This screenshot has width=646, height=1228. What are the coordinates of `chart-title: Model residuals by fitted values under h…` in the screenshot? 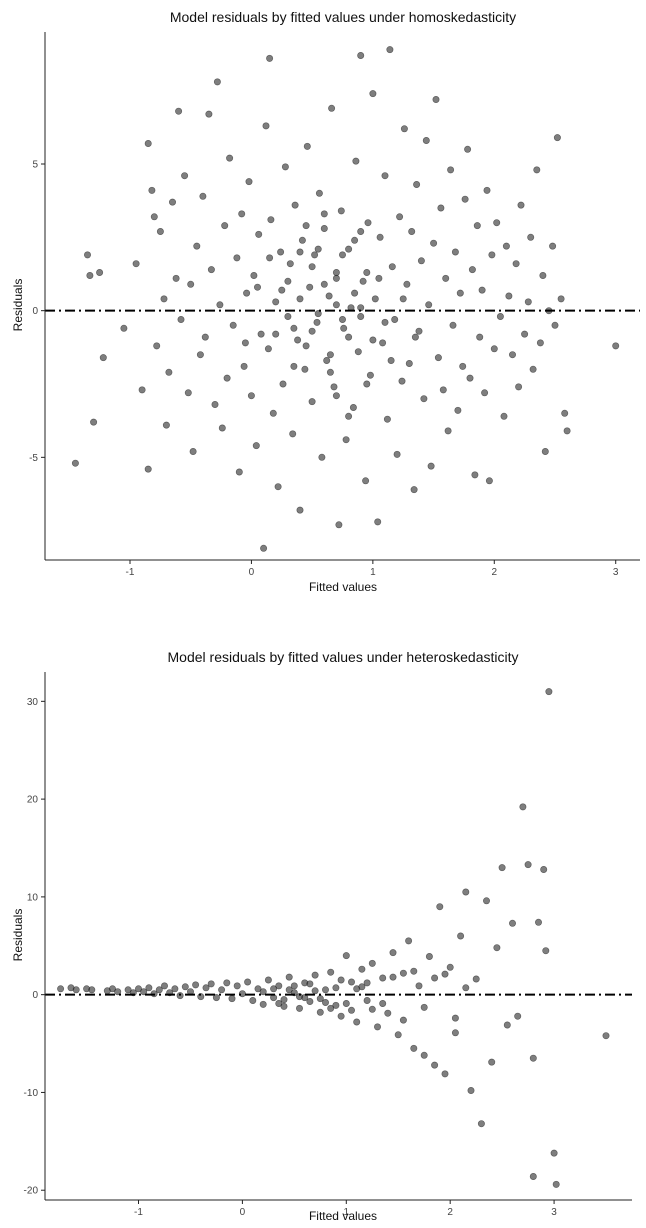 It's located at (343, 17).